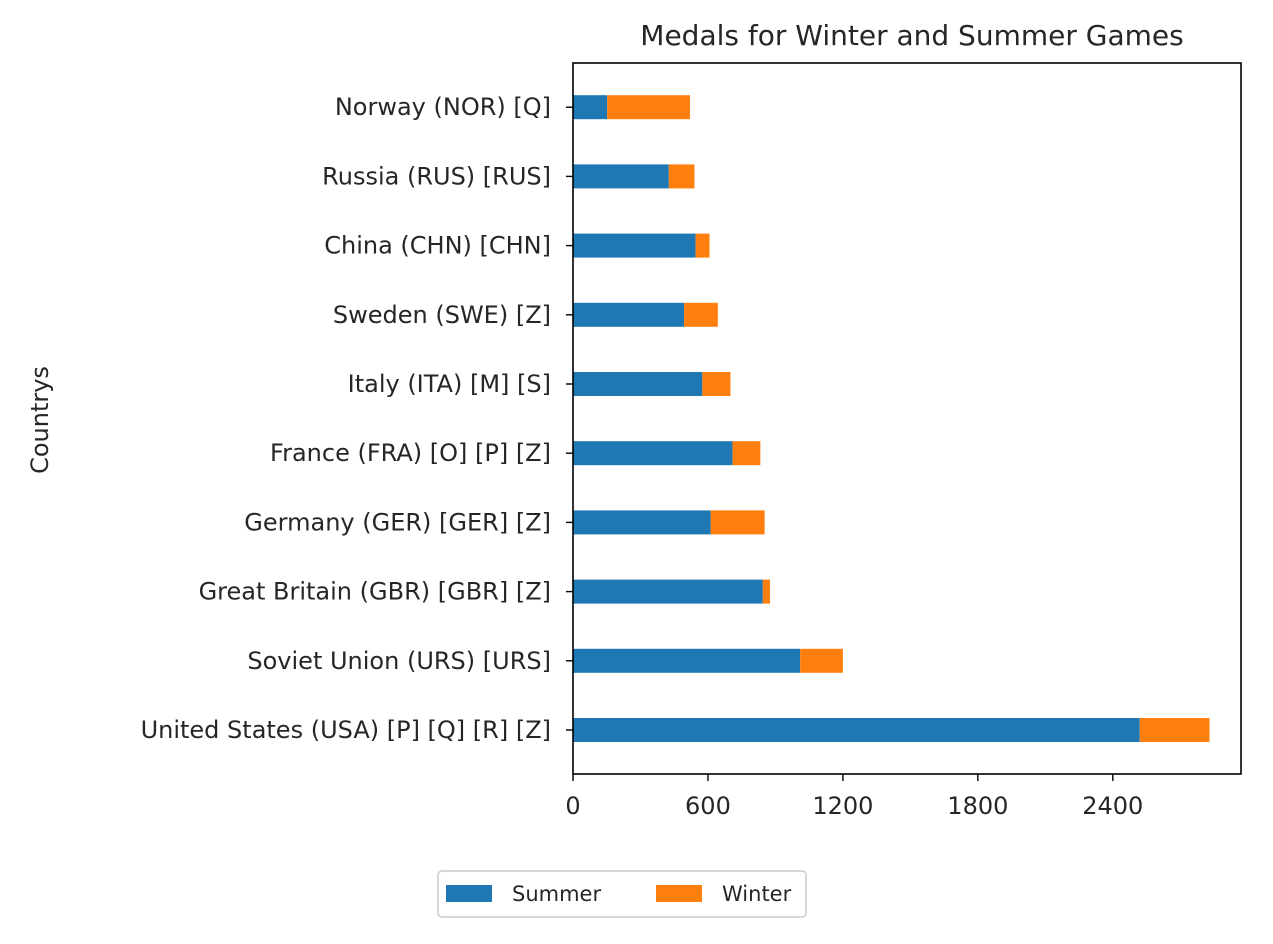 This screenshot has width=1273, height=944. What do you see at coordinates (708, 806) in the screenshot?
I see `x-tick-label: 600` at bounding box center [708, 806].